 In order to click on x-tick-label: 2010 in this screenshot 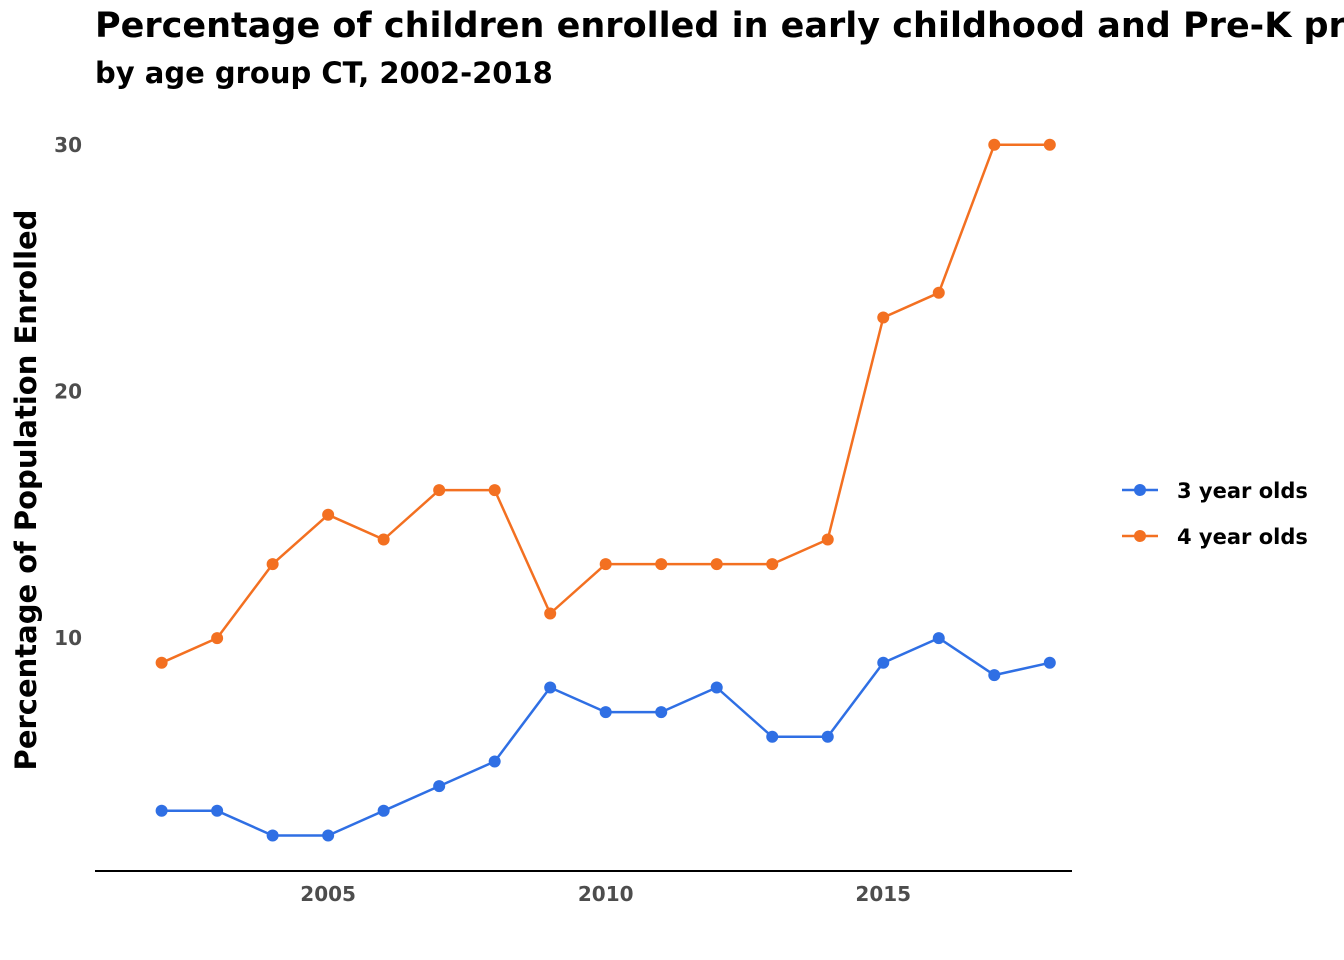, I will do `click(606, 894)`.